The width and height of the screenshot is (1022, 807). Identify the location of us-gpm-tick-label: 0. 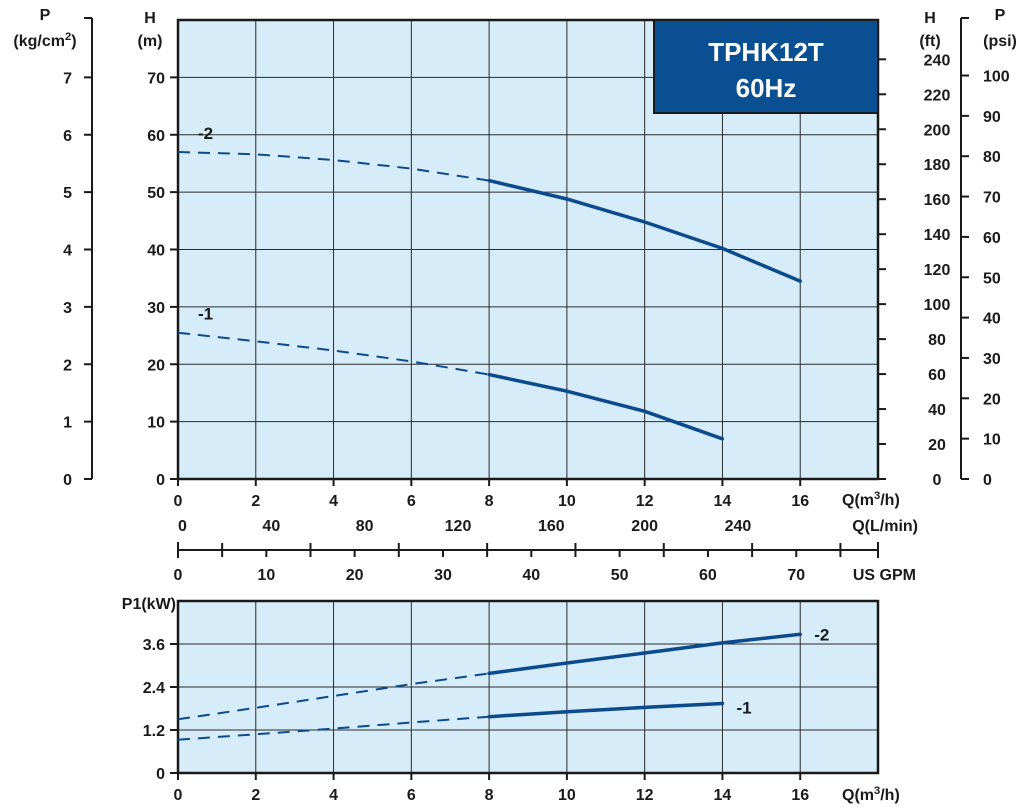
(178, 575).